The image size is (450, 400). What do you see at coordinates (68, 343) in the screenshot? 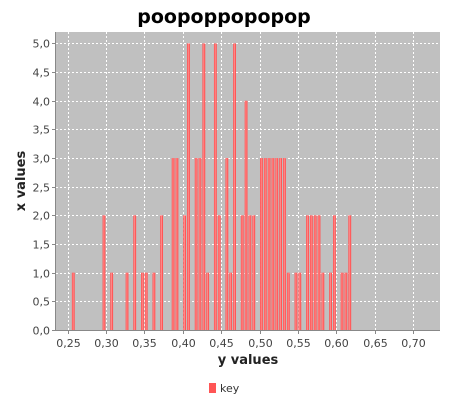
I see `x-tick-label: 0,25` at bounding box center [68, 343].